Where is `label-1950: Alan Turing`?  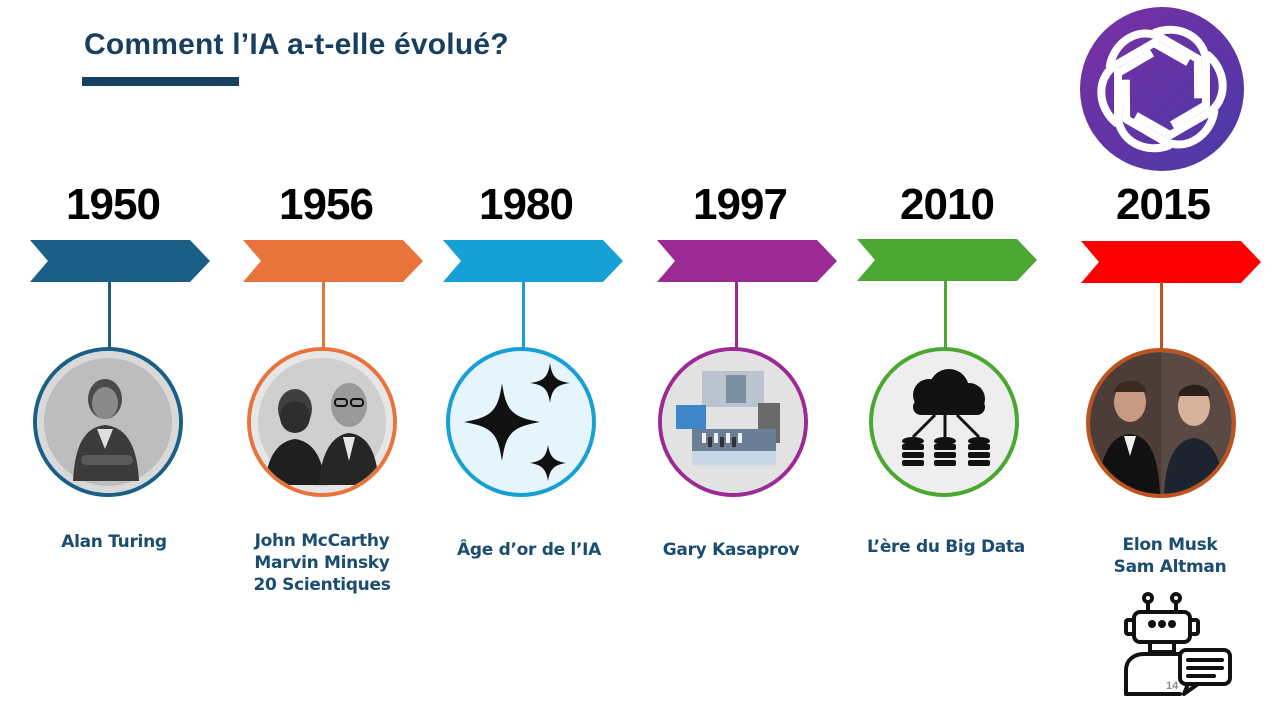
label-1950: Alan Turing is located at coordinates (114, 542).